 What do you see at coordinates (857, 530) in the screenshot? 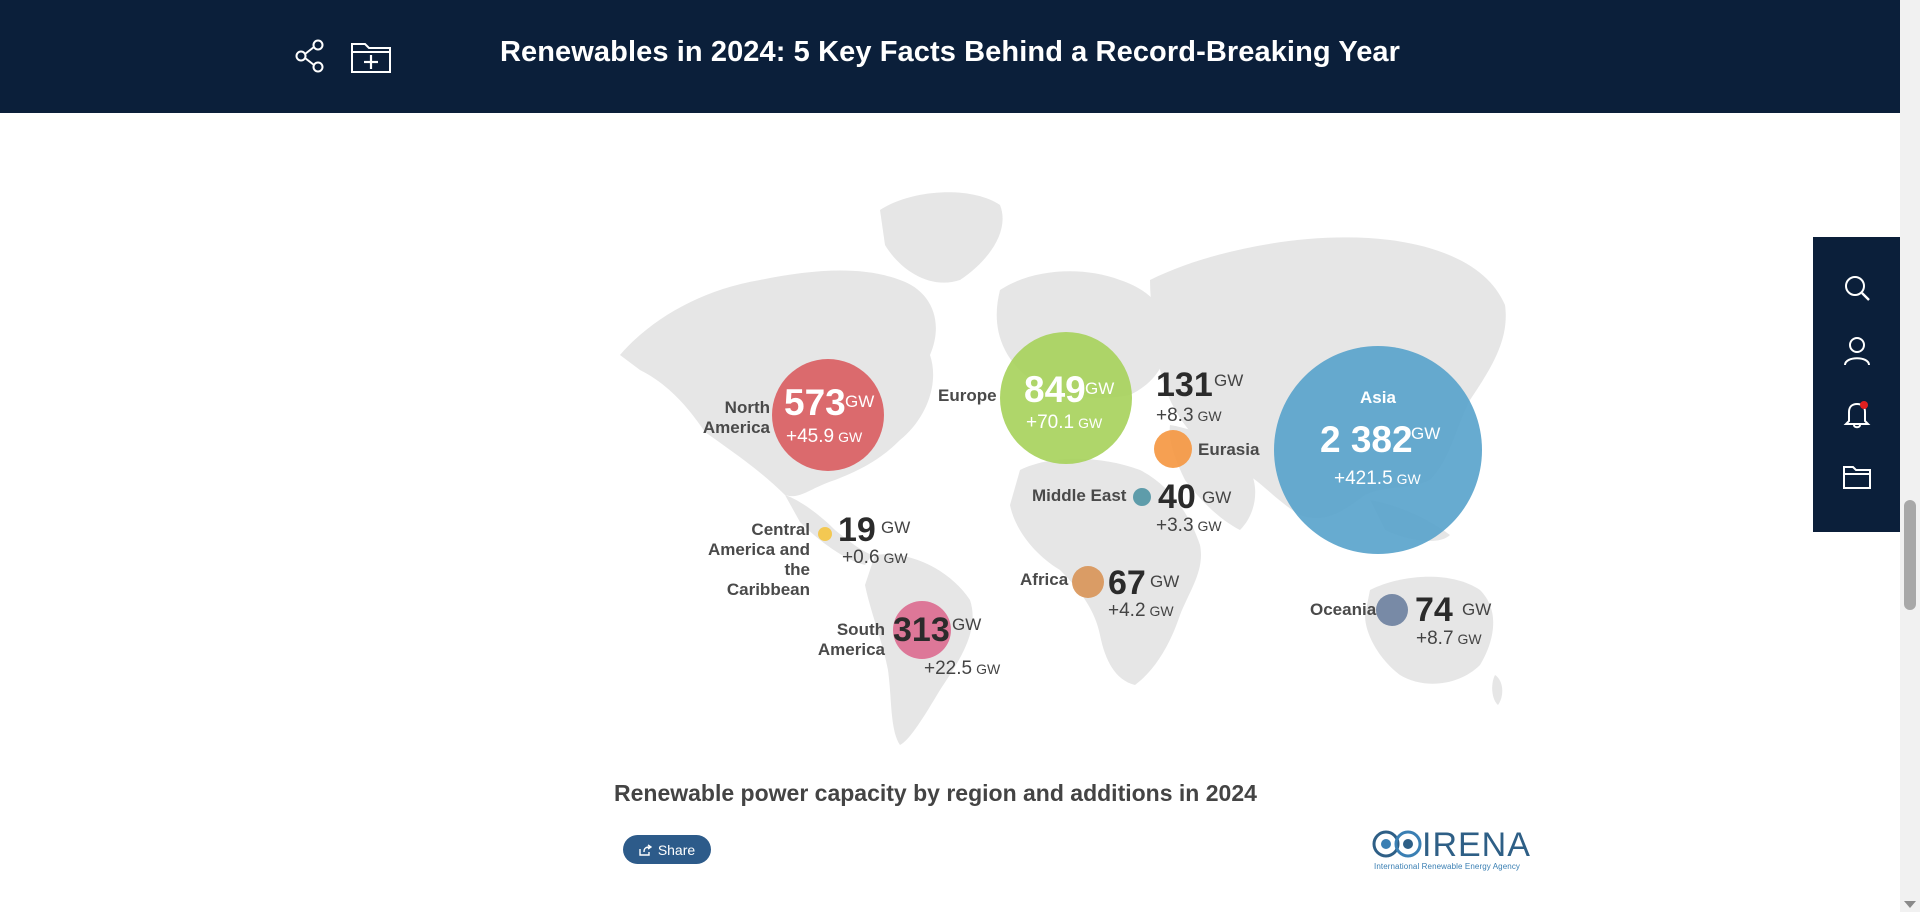
I see `central-america-capacity: 19` at bounding box center [857, 530].